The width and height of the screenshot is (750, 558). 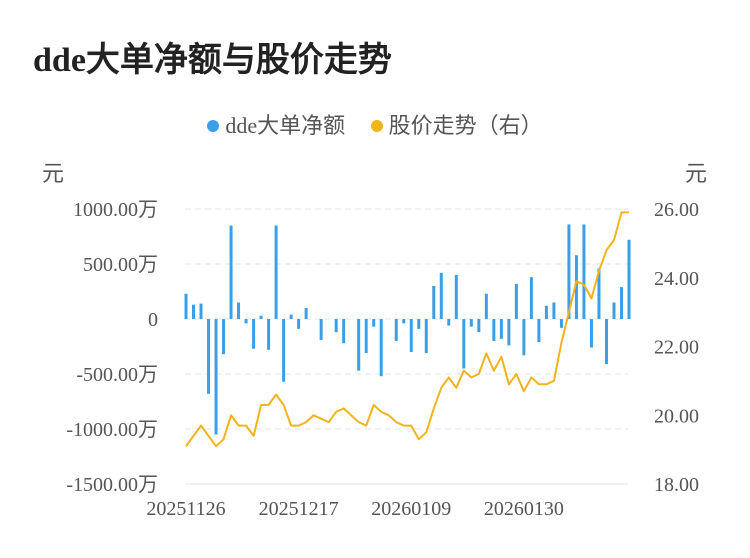 I want to click on x-tick-label: 20251217, so click(x=299, y=509).